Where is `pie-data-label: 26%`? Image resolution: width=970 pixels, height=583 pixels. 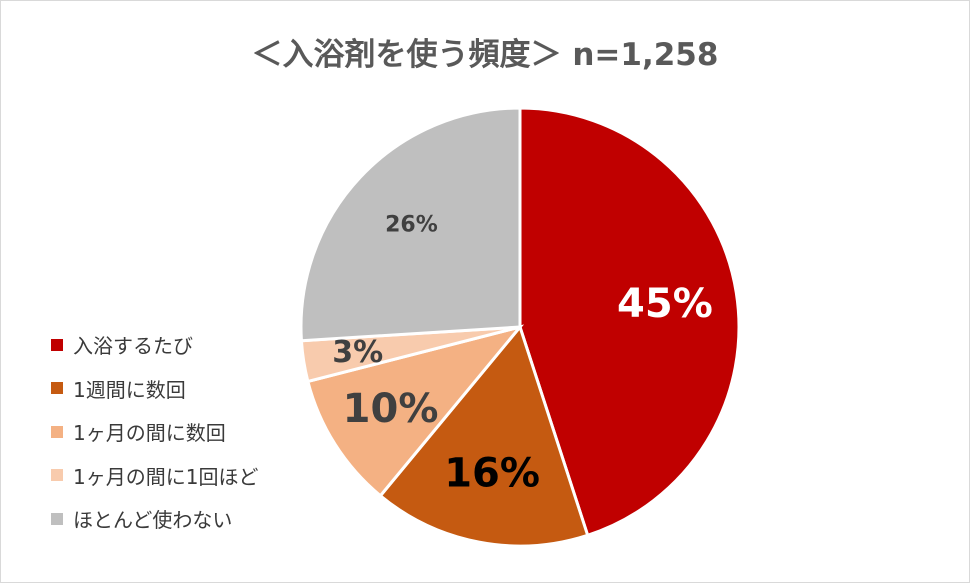
pie-data-label: 26% is located at coordinates (411, 225).